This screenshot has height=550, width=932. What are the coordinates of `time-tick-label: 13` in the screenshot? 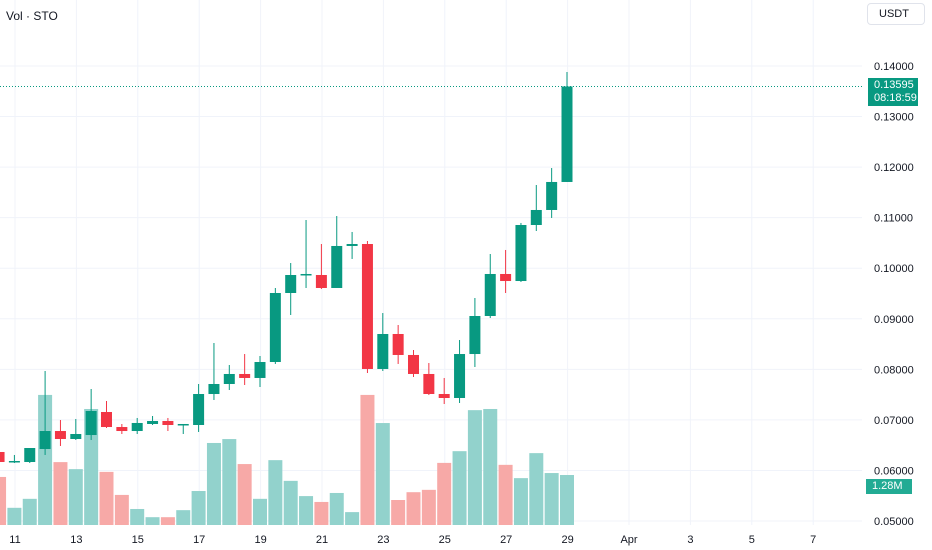 It's located at (76, 540).